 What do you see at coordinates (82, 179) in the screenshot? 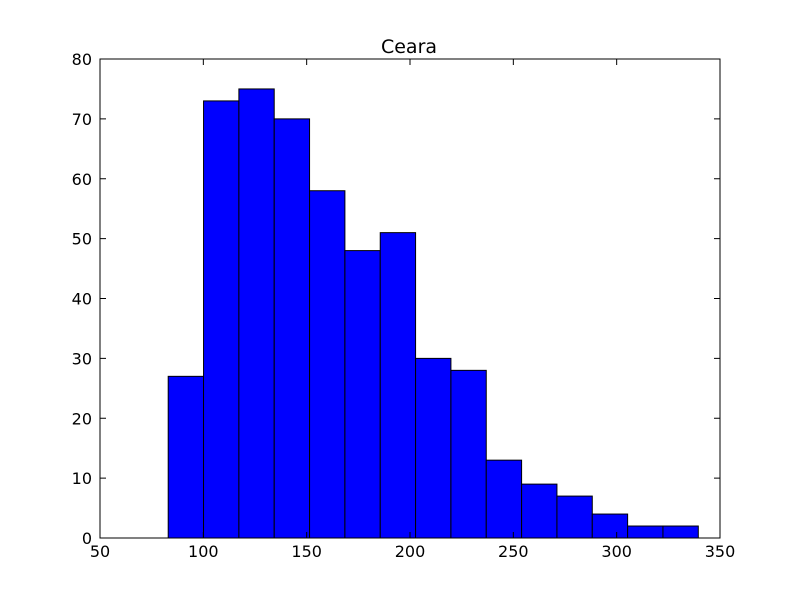
I see `y-tick-label: 60` at bounding box center [82, 179].